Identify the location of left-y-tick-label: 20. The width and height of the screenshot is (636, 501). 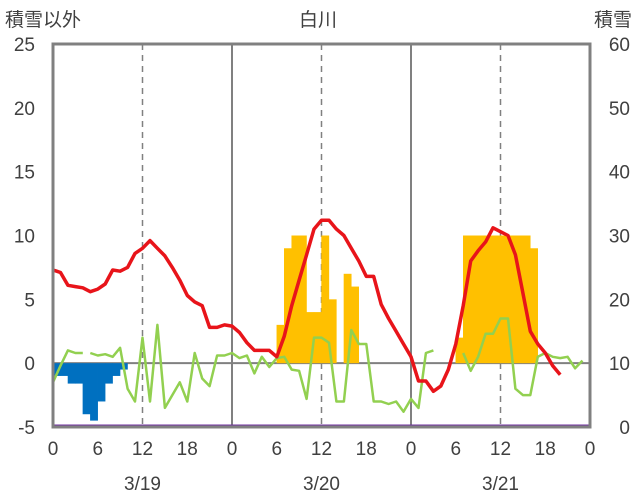
(24, 109).